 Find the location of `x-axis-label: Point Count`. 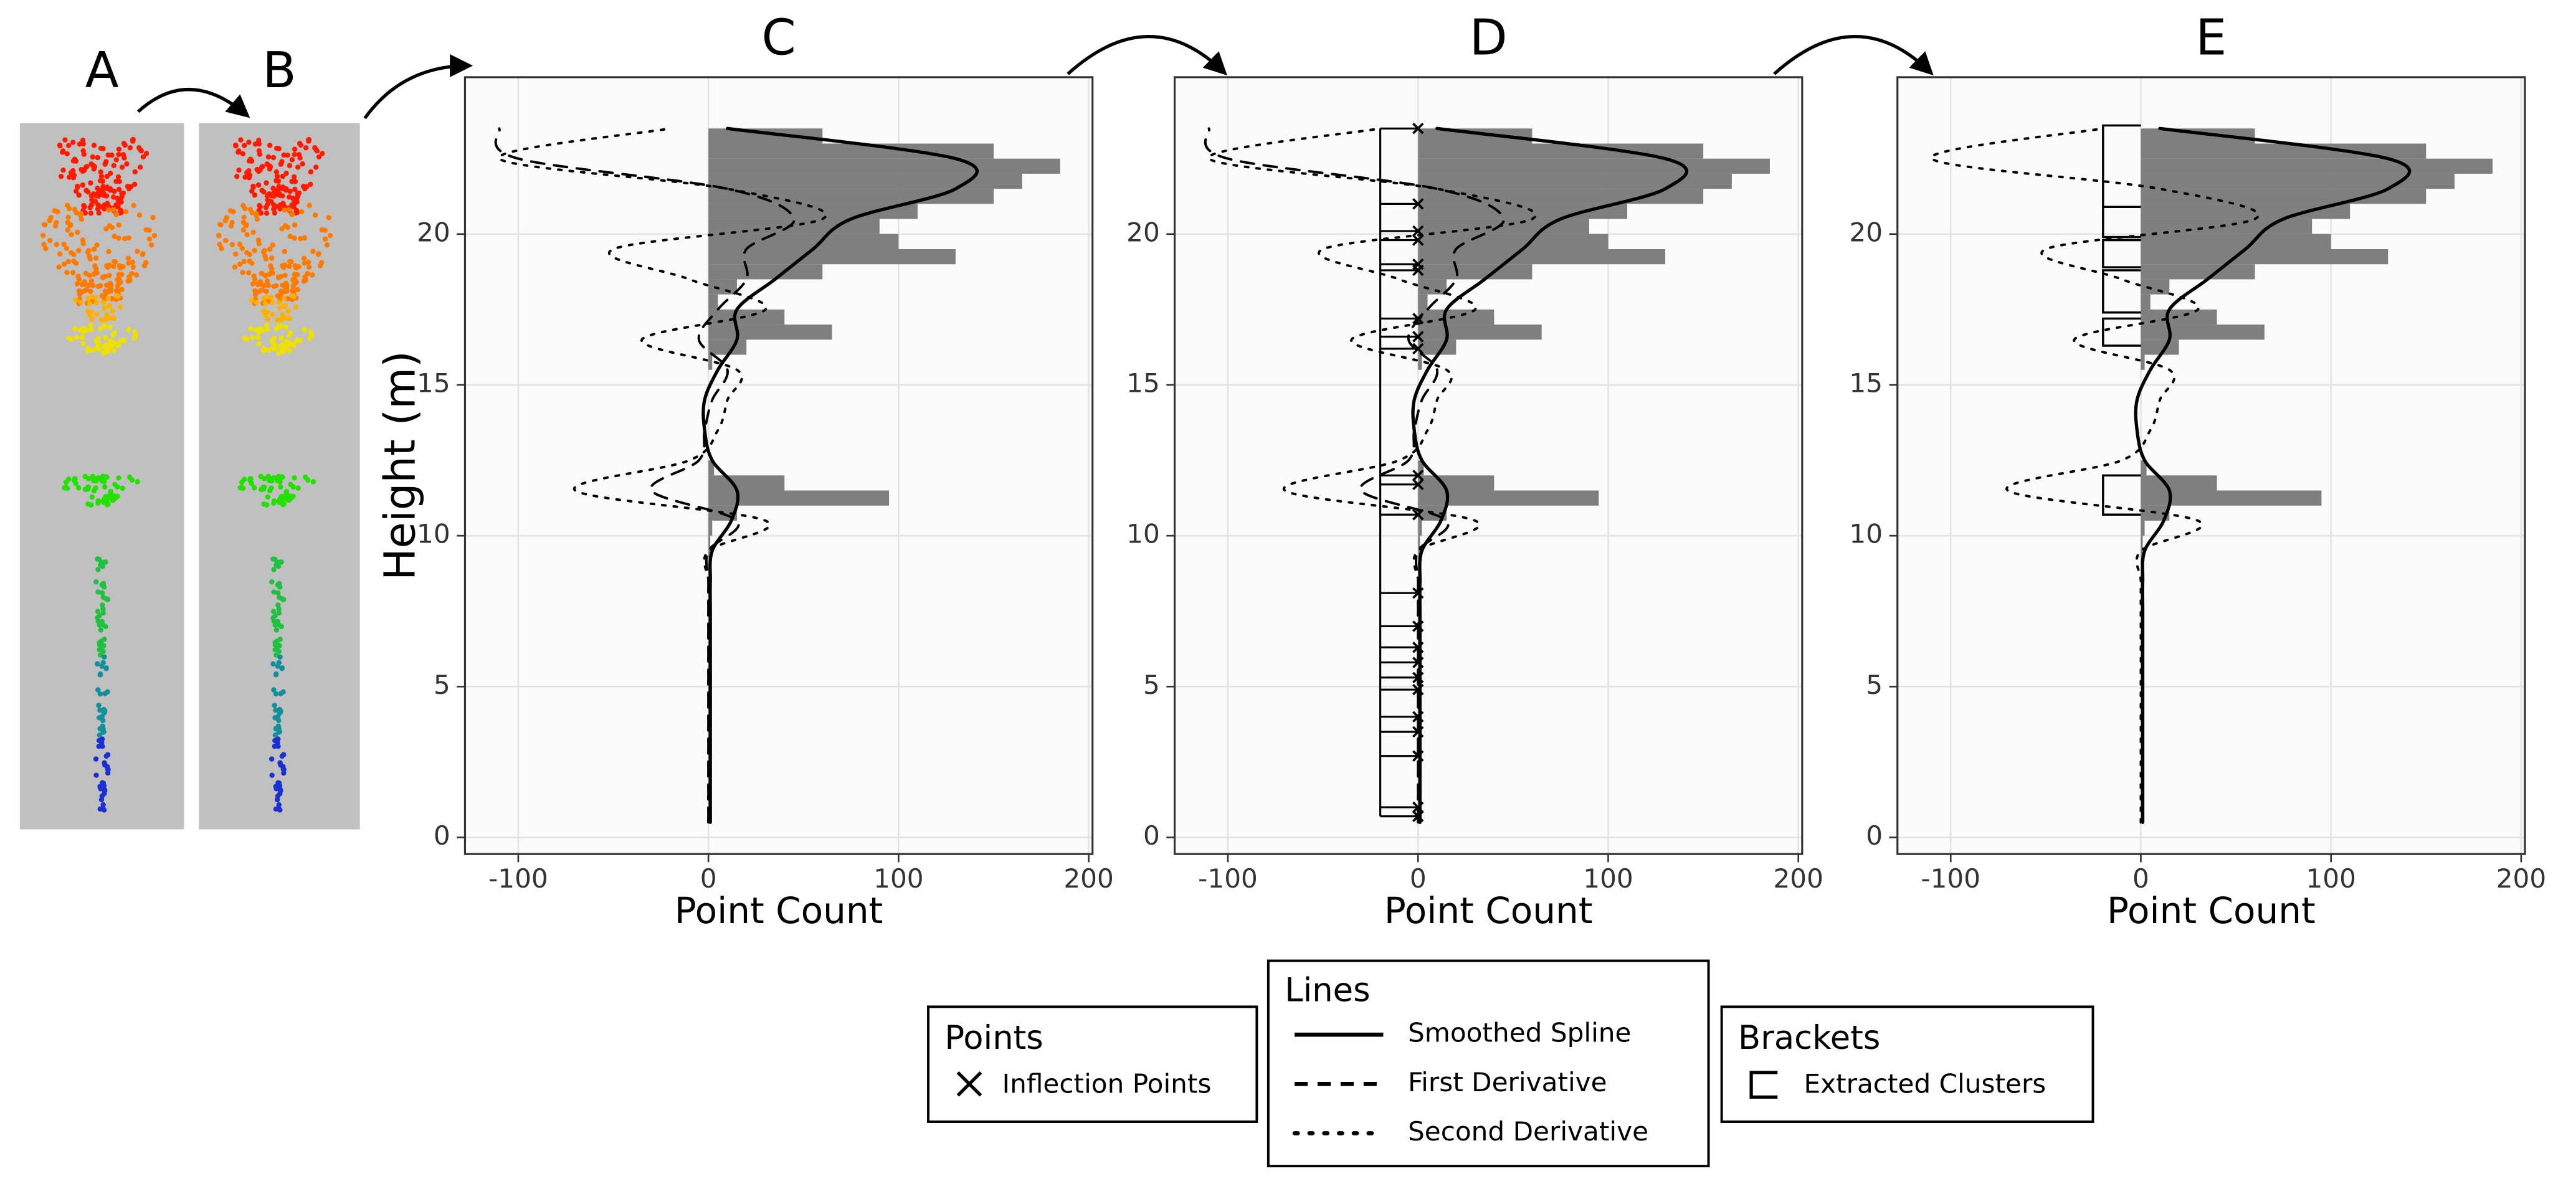

x-axis-label: Point Count is located at coordinates (779, 910).